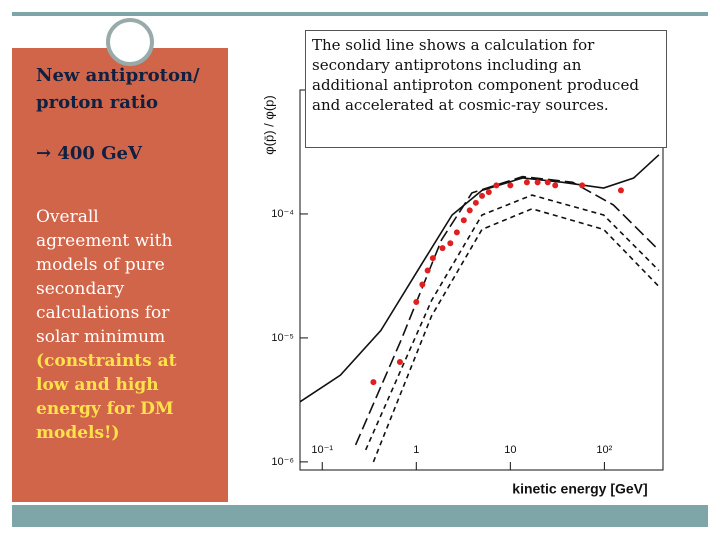 The image size is (720, 540). What do you see at coordinates (579, 489) in the screenshot?
I see `x-axis-label: kinetic energy [GeV]` at bounding box center [579, 489].